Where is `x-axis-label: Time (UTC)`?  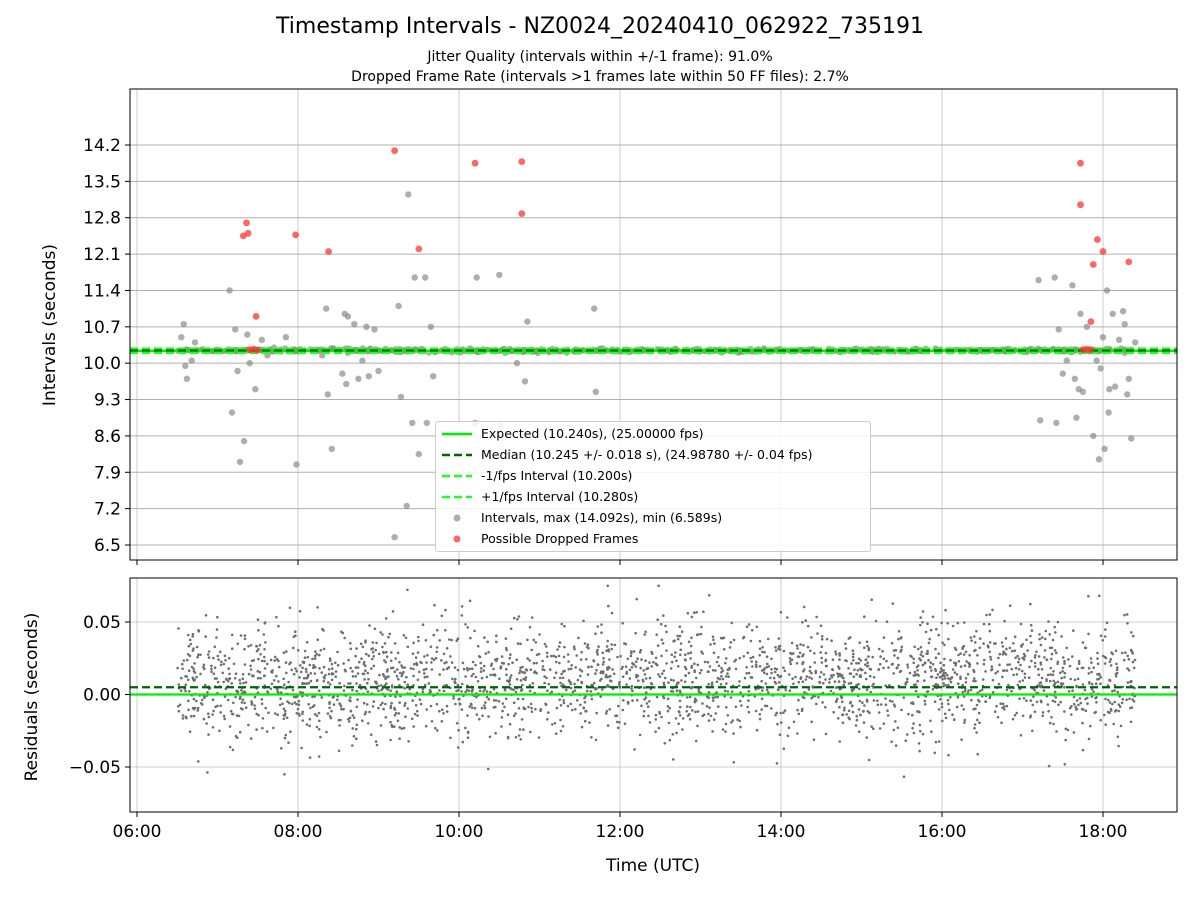 x-axis-label: Time (UTC) is located at coordinates (652, 866).